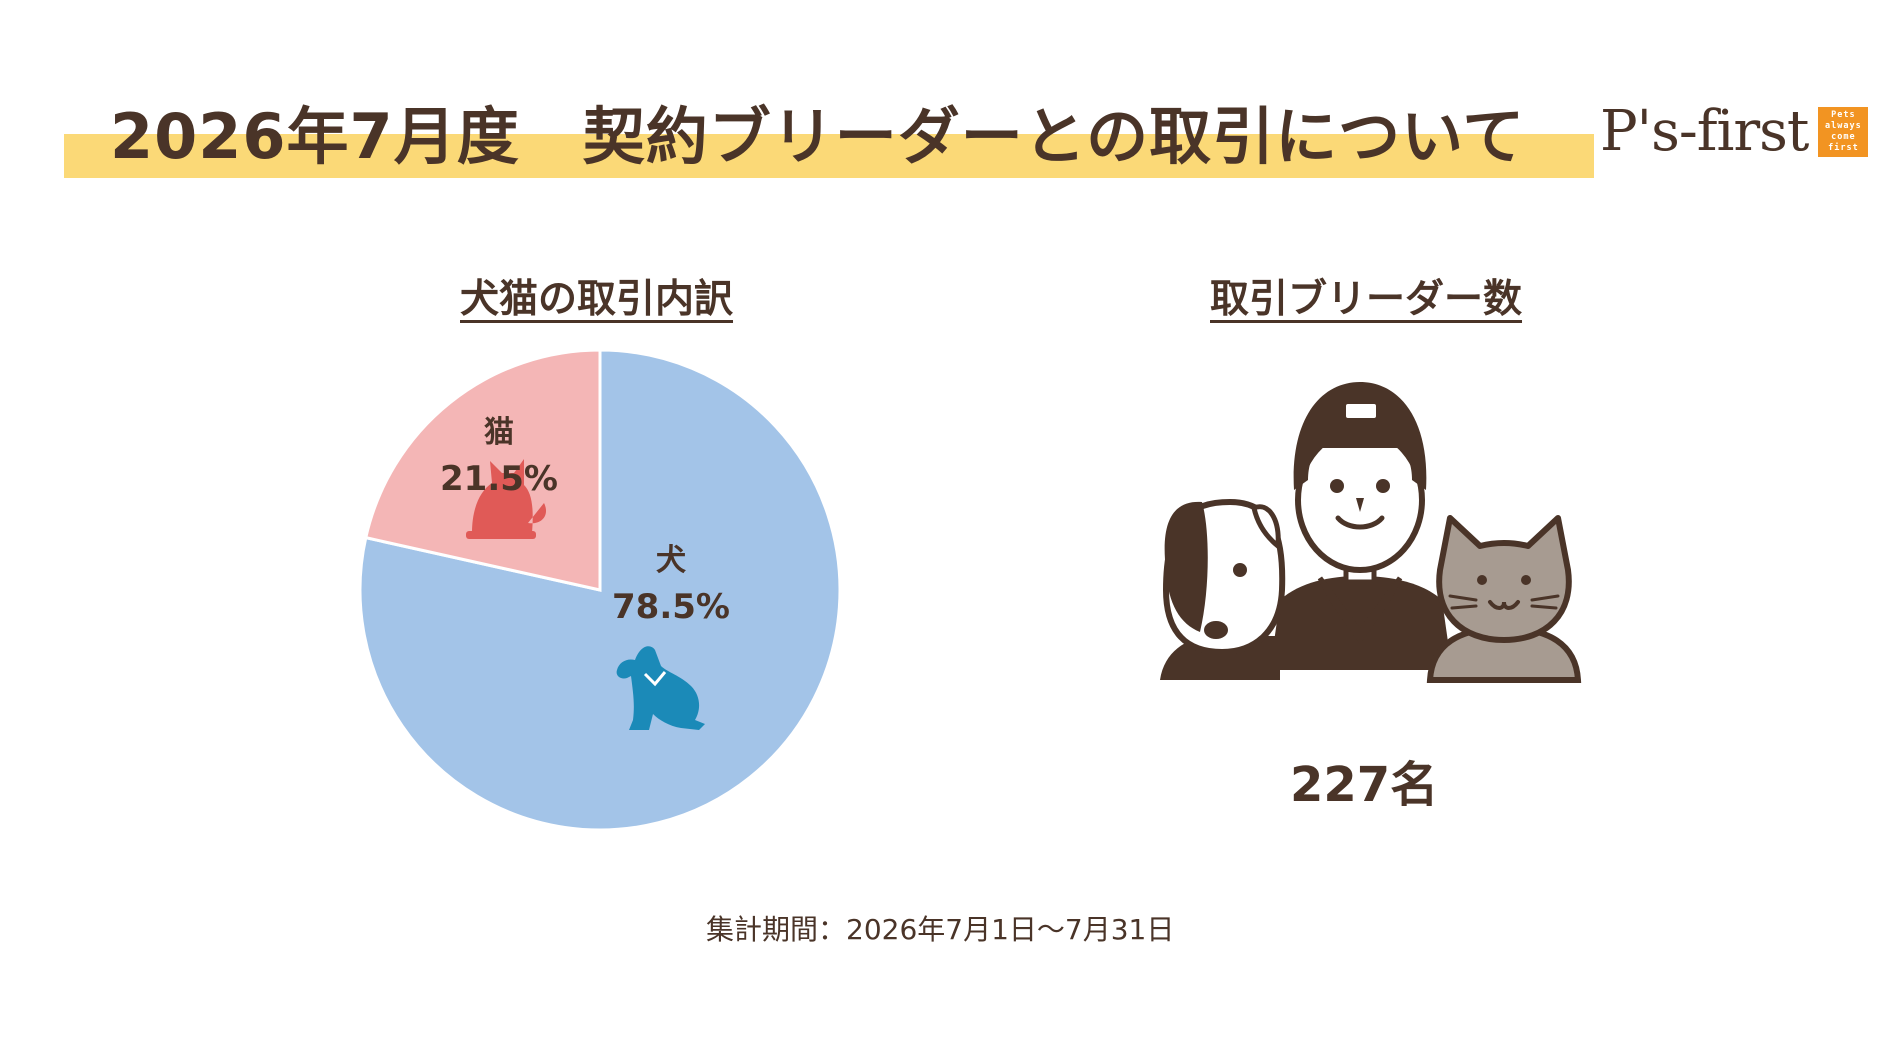 The height and width of the screenshot is (1056, 1898). What do you see at coordinates (660, 688) in the screenshot?
I see `dog-silhouette-icon` at bounding box center [660, 688].